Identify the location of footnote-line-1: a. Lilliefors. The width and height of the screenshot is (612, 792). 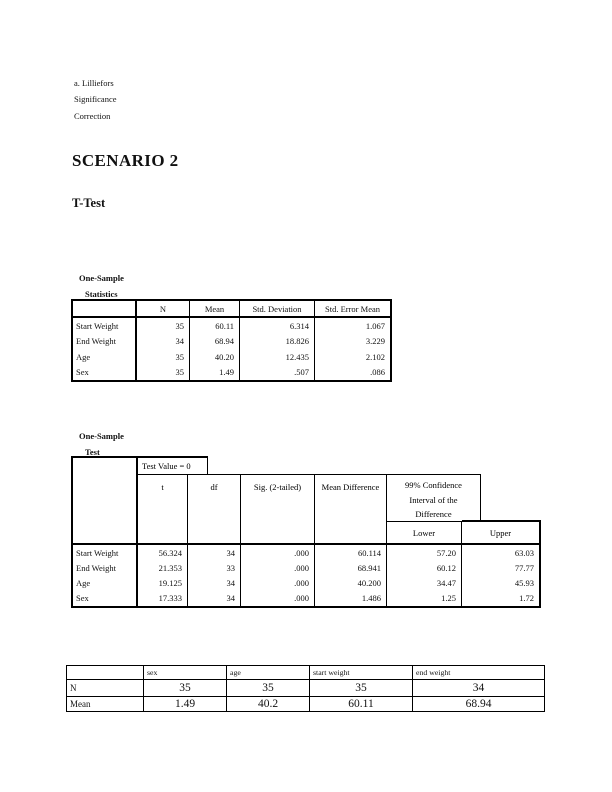
(94, 83).